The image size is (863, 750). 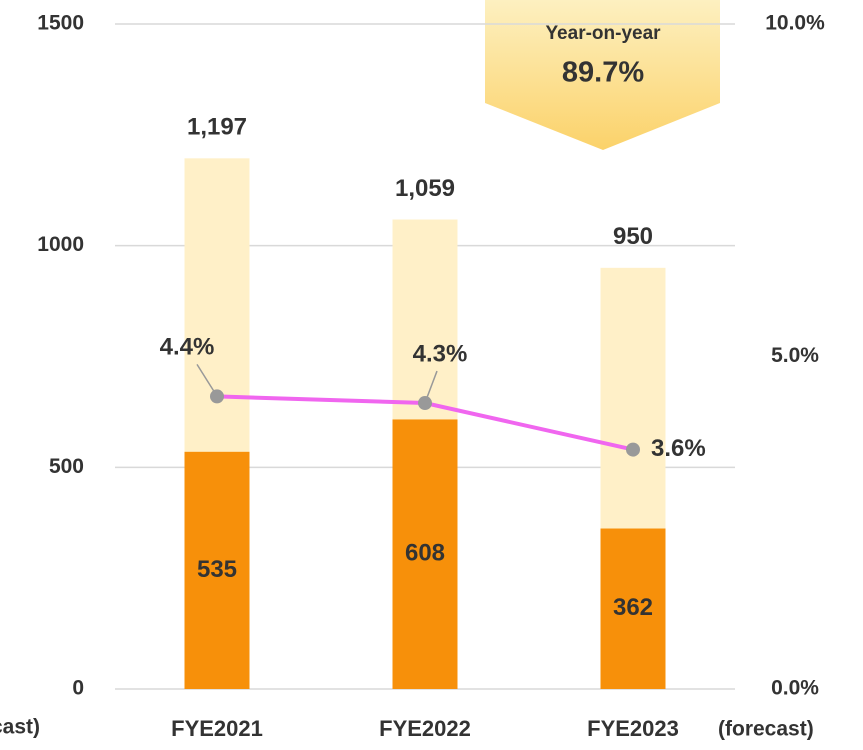 I want to click on data-label: 1,059, so click(x=425, y=188).